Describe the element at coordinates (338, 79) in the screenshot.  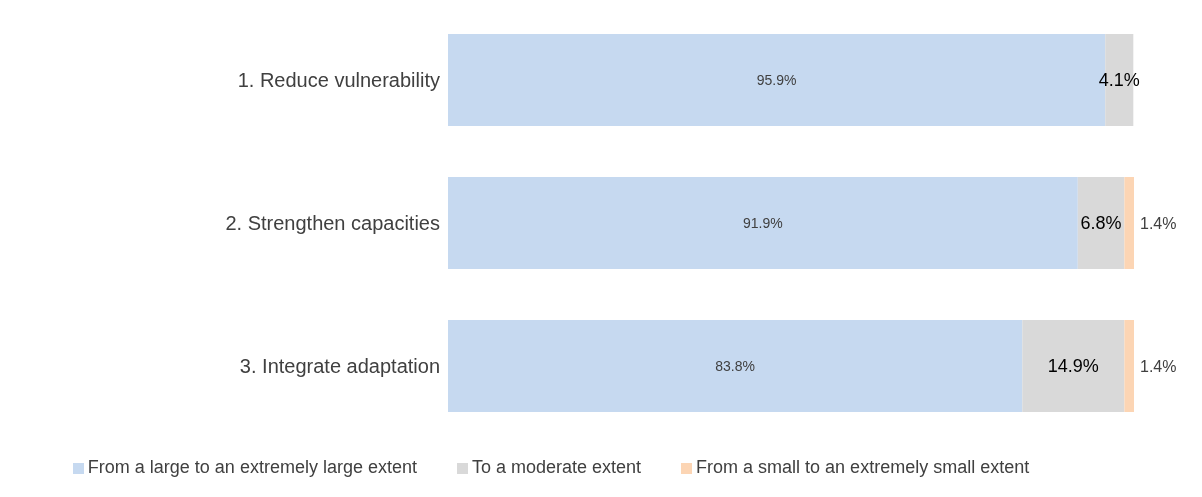
I see `y-tick-label: 1. Reduce vulnerability` at that location.